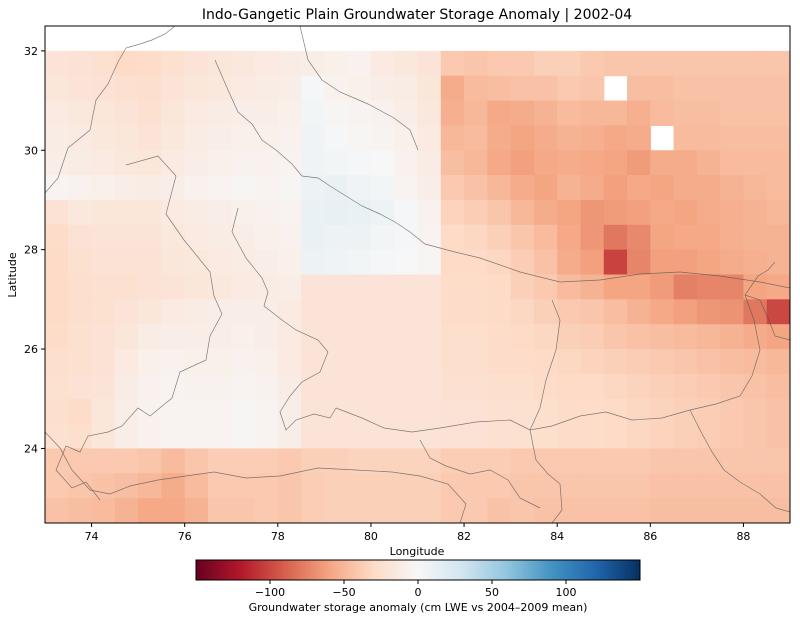 The width and height of the screenshot is (800, 627). I want to click on colorbar-tick-label: −100, so click(270, 592).